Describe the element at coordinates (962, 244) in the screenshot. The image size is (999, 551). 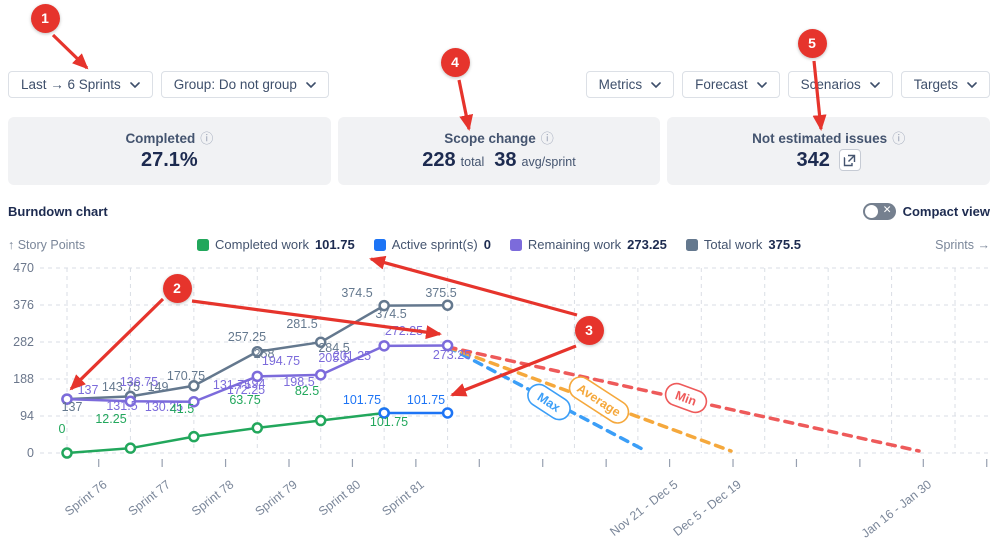
I see `x-axis-label: Sprints →` at that location.